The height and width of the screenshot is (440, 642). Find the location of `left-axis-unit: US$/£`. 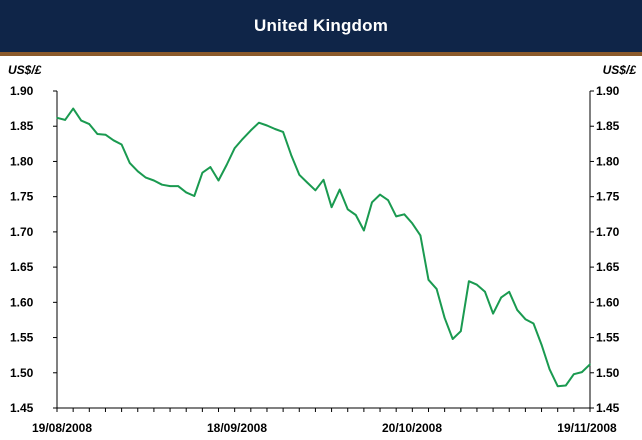

left-axis-unit: US$/£ is located at coordinates (25, 70).